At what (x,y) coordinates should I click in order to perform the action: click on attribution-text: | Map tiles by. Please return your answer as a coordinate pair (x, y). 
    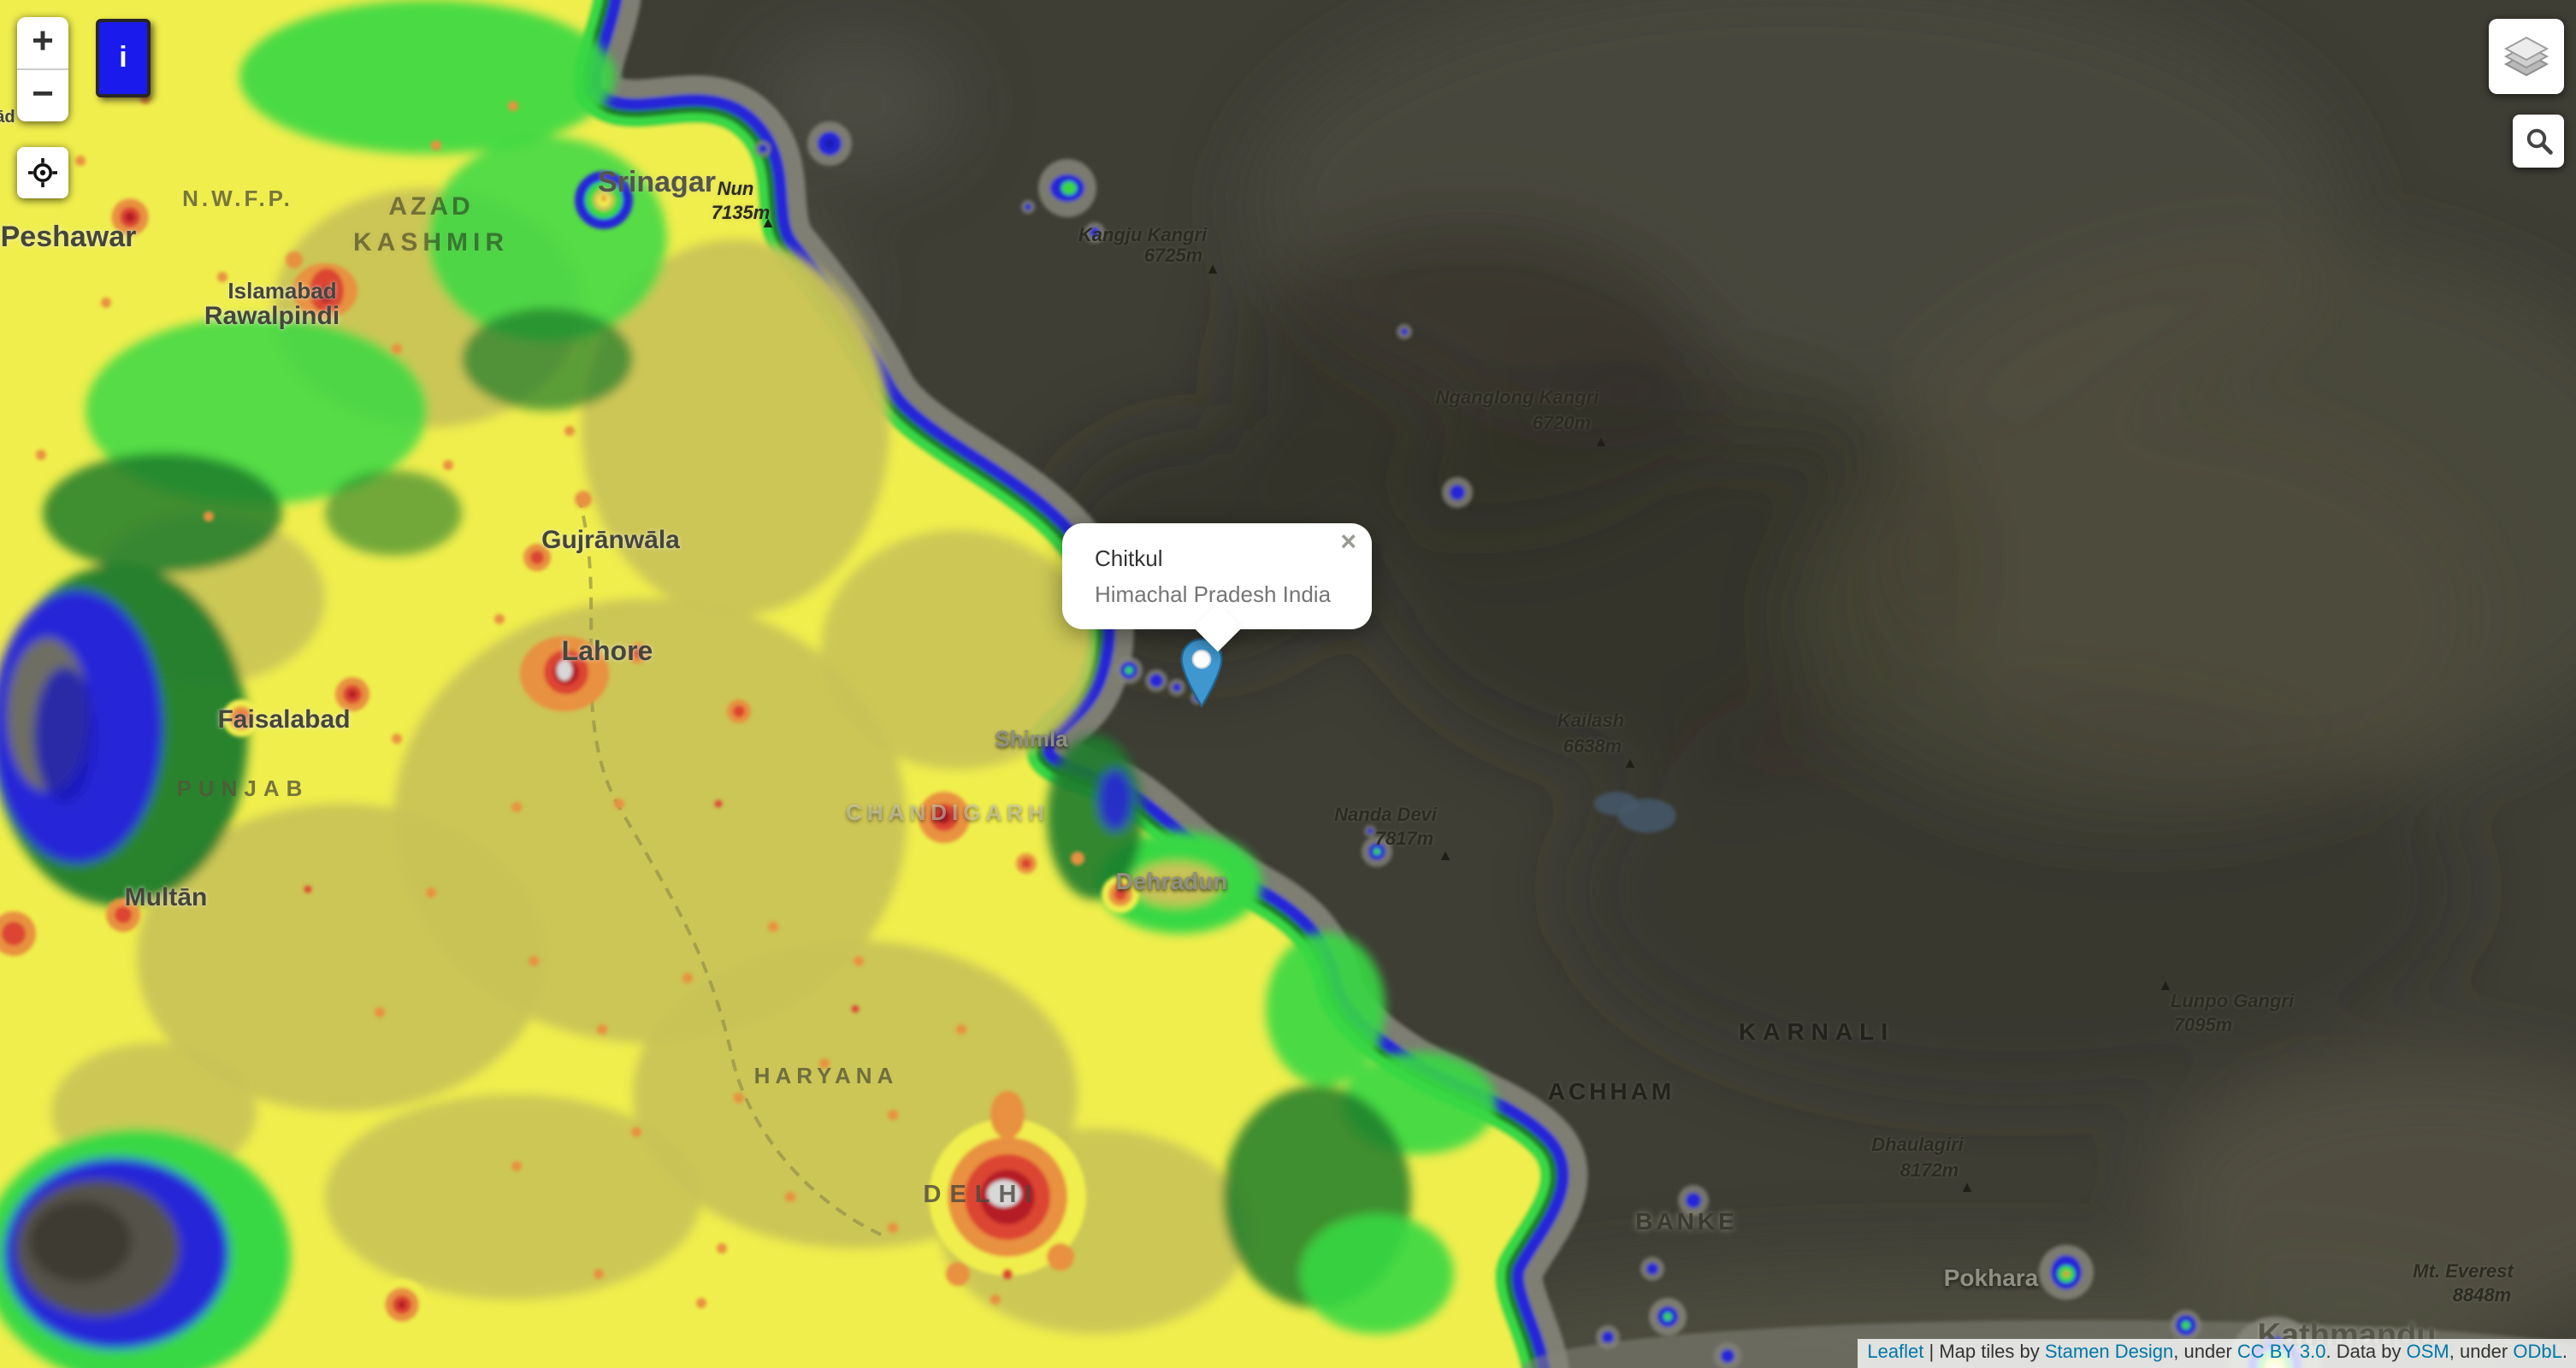
    Looking at the image, I should click on (1984, 1352).